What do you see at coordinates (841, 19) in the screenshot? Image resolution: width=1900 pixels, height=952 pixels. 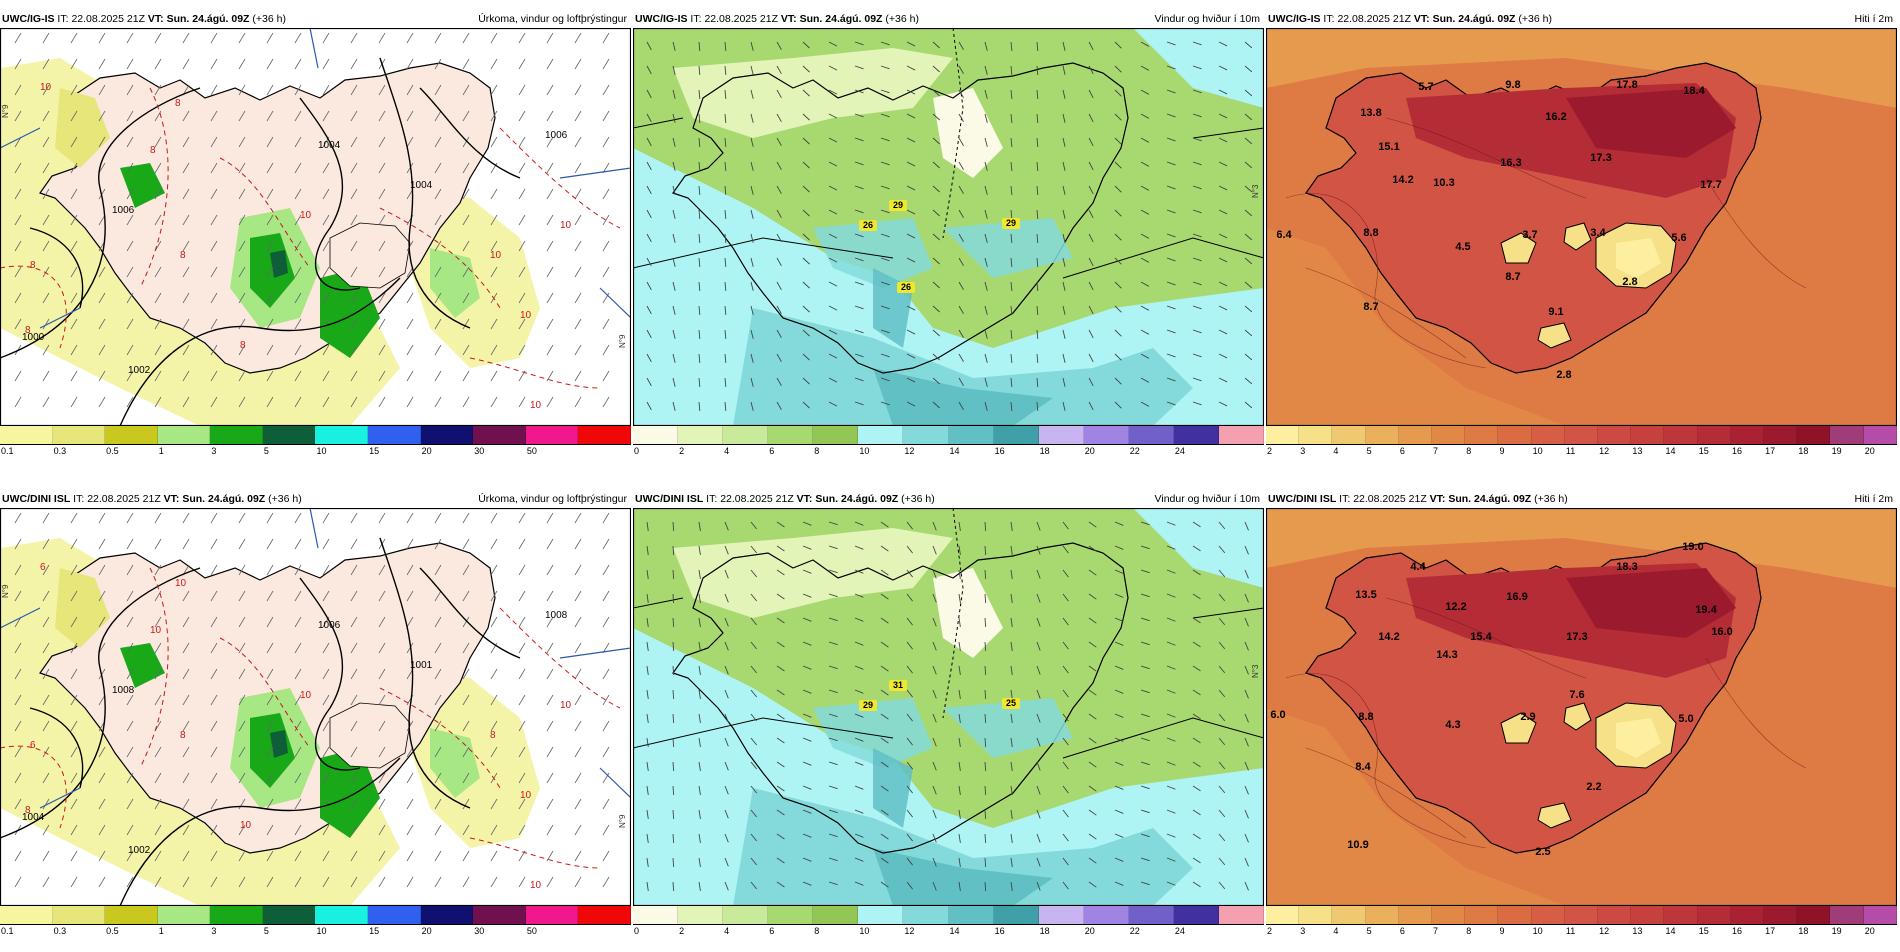 I see `valid-time: Sun. 24.ágú. 09Z` at bounding box center [841, 19].